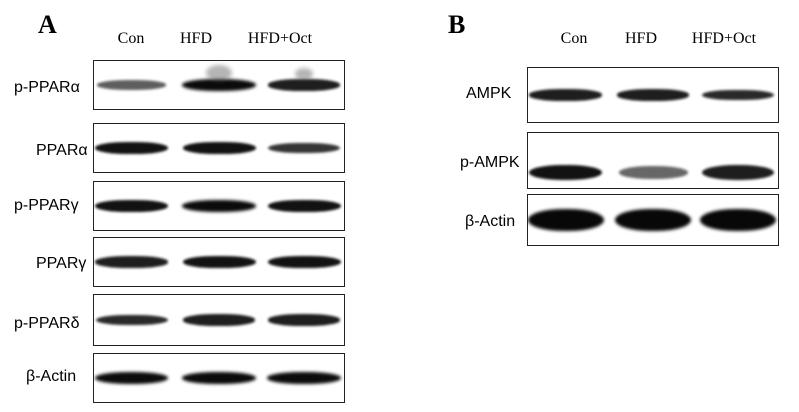  I want to click on panel-b-lane-hfd-oct: HFD+Oct, so click(724, 38).